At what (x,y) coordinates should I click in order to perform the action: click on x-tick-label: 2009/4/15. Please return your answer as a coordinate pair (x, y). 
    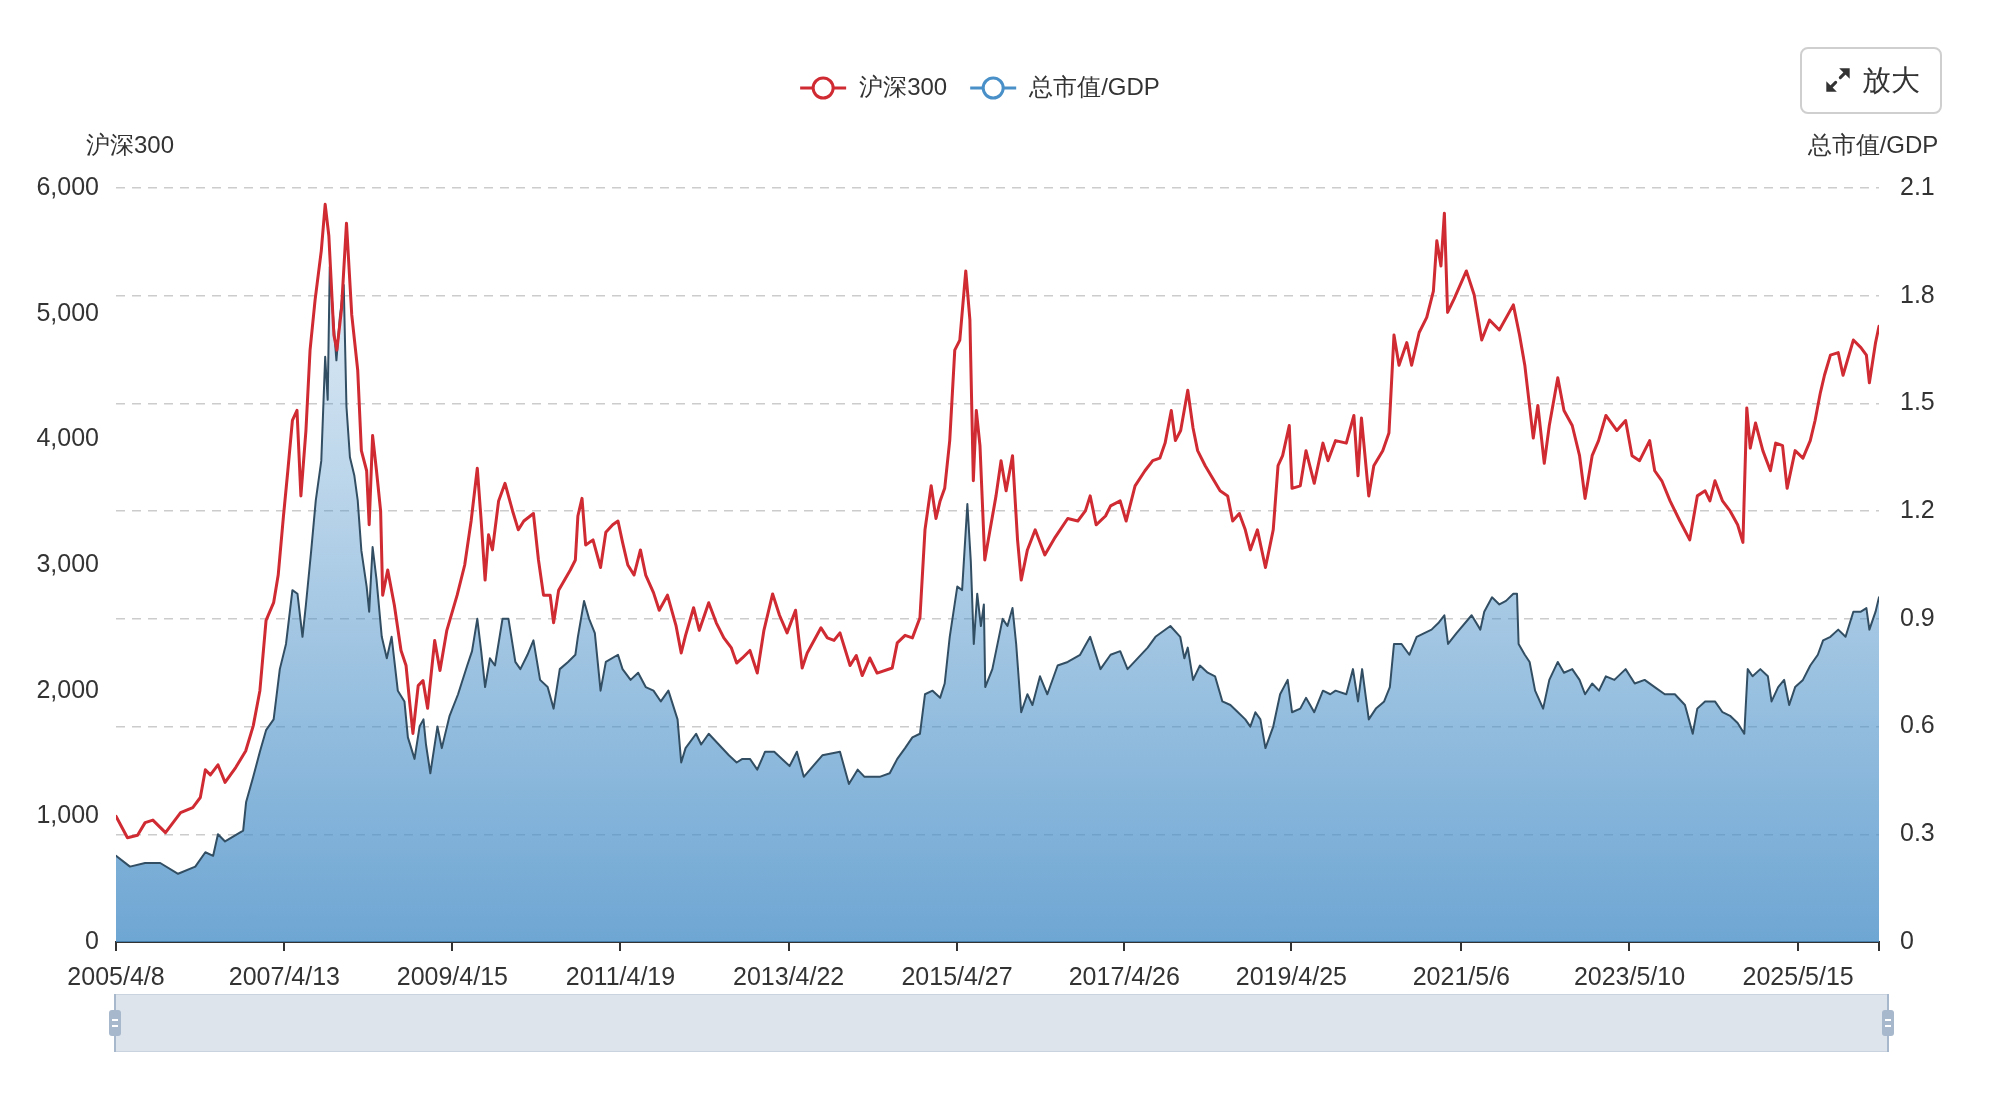
    Looking at the image, I should click on (452, 975).